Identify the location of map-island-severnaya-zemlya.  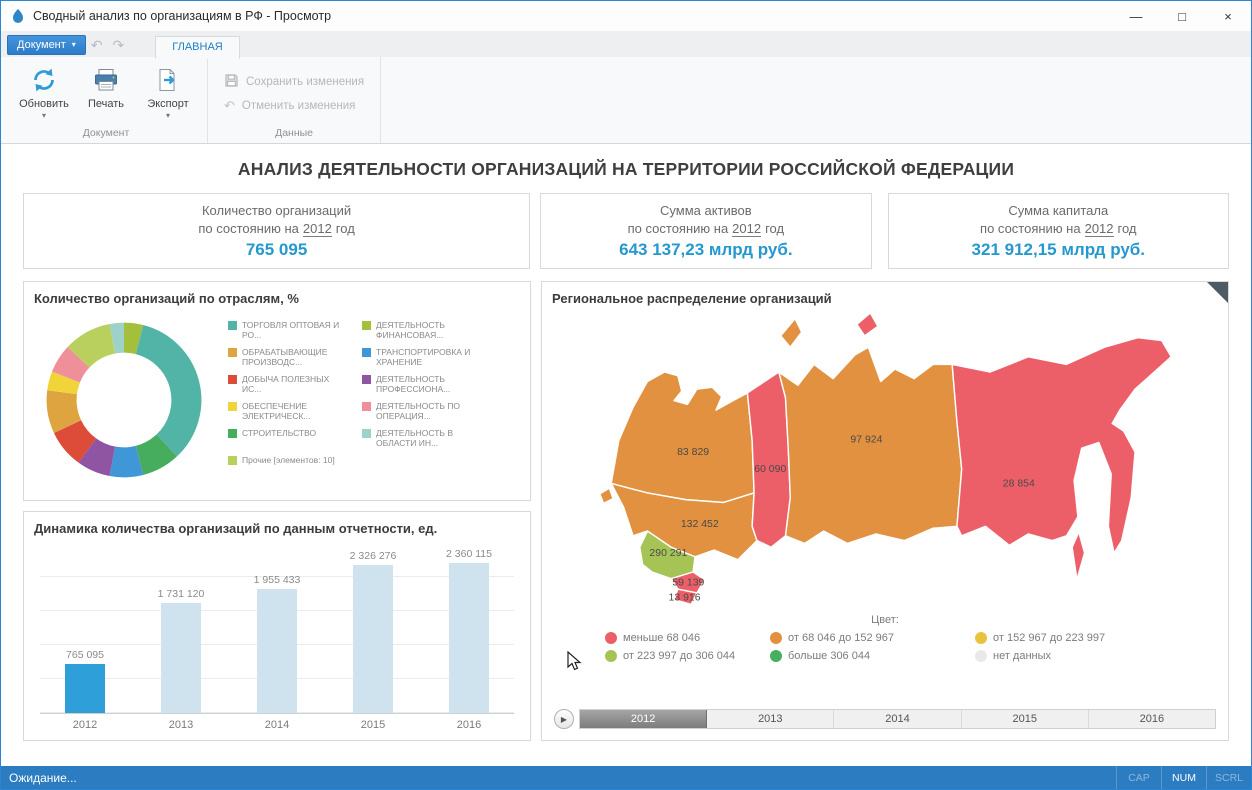
(867, 324).